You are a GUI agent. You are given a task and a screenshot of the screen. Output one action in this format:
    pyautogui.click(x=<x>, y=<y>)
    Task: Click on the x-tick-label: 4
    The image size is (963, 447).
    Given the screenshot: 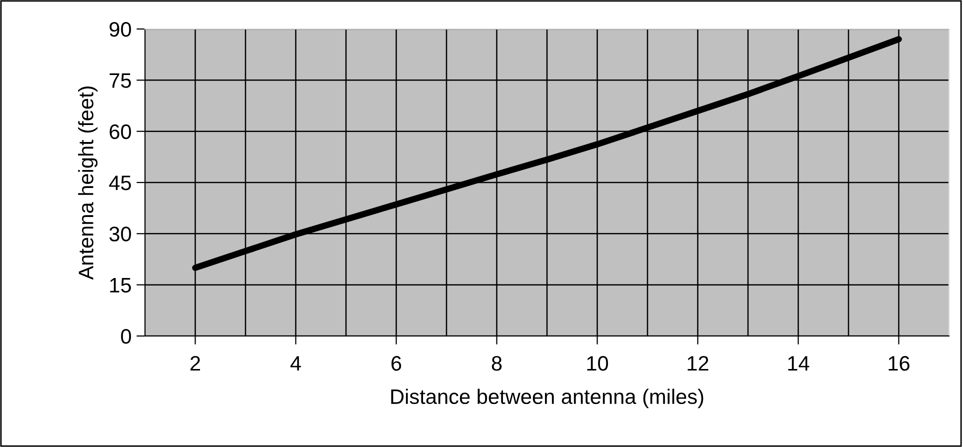 What is the action you would take?
    pyautogui.click(x=295, y=363)
    